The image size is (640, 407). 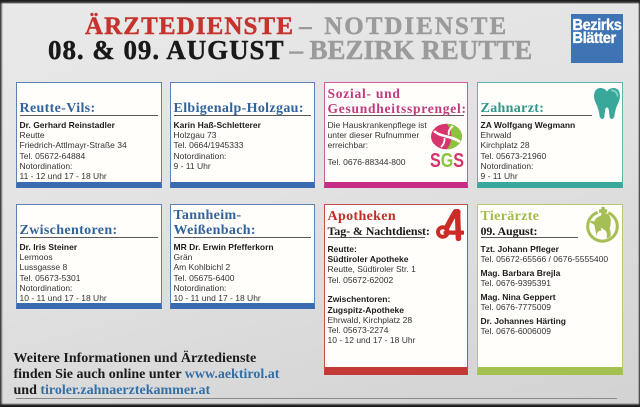 What do you see at coordinates (447, 159) in the screenshot?
I see `svg-text: SGS` at bounding box center [447, 159].